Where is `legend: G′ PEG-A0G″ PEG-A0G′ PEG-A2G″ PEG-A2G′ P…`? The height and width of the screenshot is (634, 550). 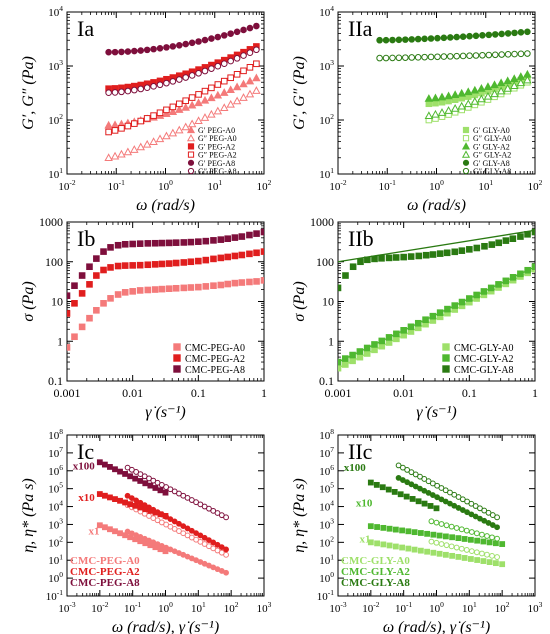 legend: G′ PEG-A0G″ PEG-A0G′ PEG-A2G″ PEG-A2G′ P… is located at coordinates (211, 150).